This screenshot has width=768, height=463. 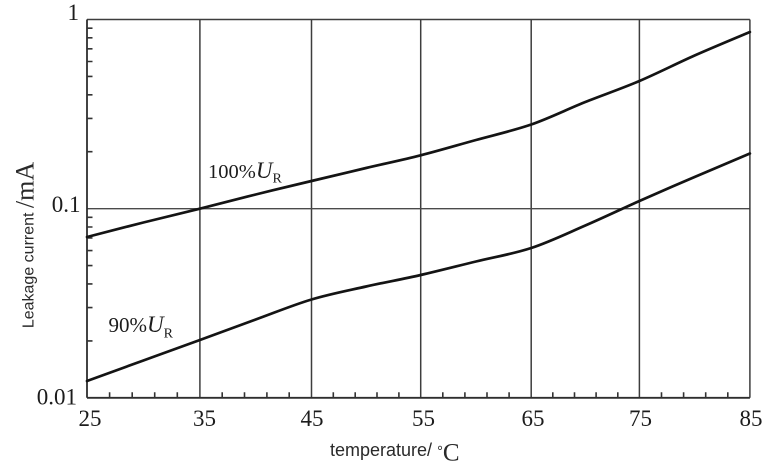 I want to click on svg-text: 45, so click(x=312, y=418).